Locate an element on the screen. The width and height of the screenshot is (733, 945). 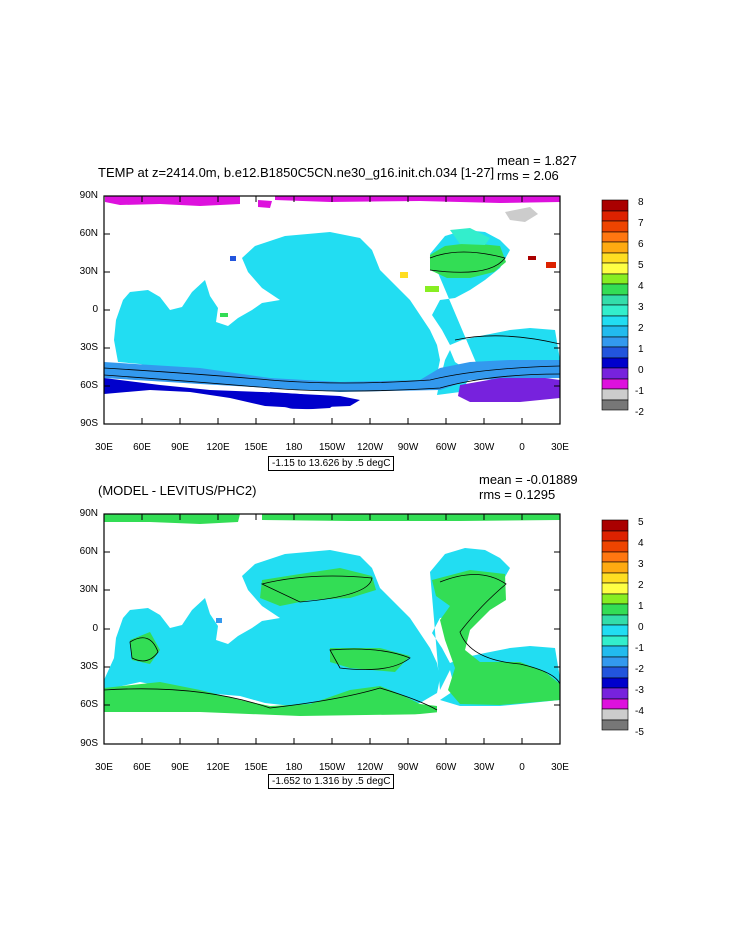
map1-ross-navy is located at coordinates (305, 401).